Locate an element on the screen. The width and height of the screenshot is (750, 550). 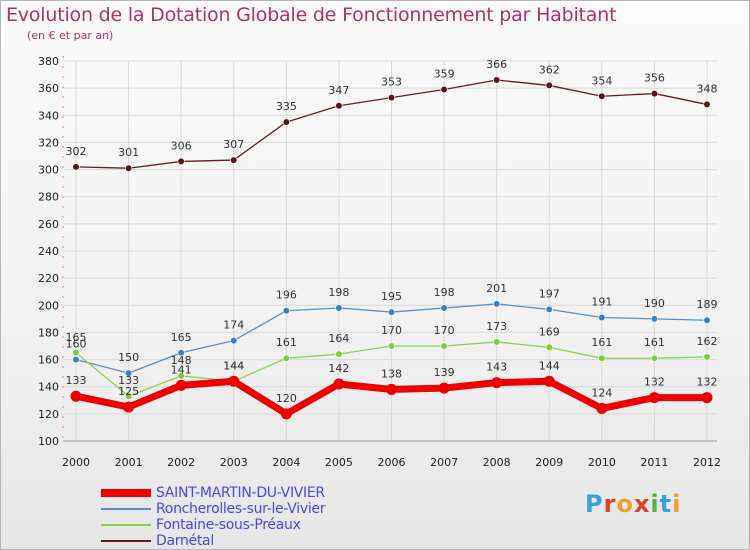
x-tick-label: 2010 is located at coordinates (602, 462).